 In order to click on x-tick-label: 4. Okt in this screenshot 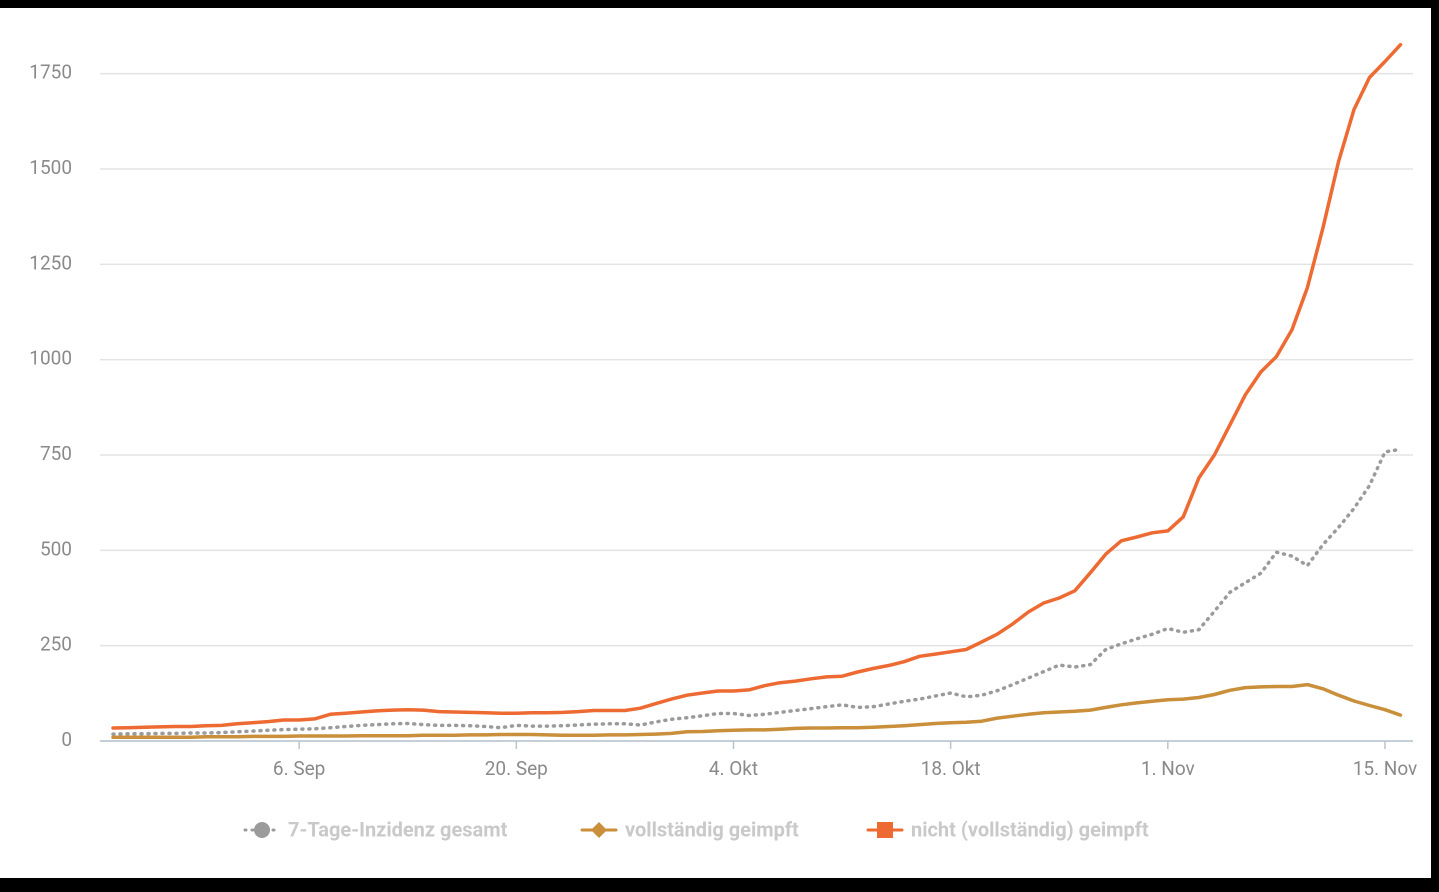, I will do `click(733, 768)`.